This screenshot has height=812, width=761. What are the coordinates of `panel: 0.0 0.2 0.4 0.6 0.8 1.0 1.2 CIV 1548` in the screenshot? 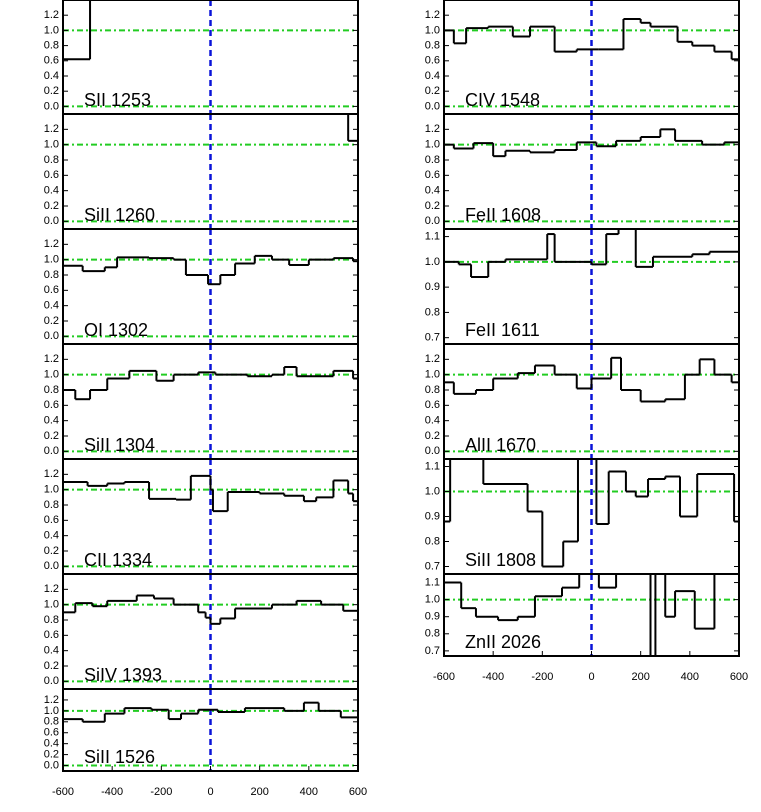 It's located at (582, 57).